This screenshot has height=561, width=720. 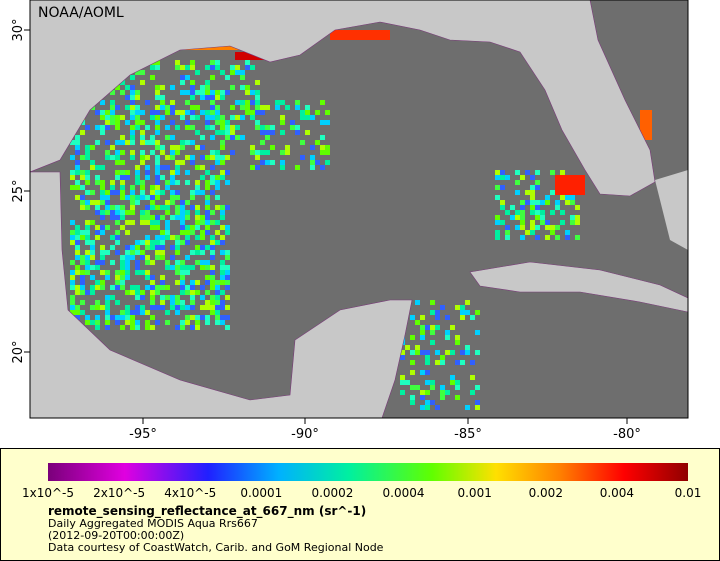 What do you see at coordinates (627, 434) in the screenshot?
I see `lon-label: -80°` at bounding box center [627, 434].